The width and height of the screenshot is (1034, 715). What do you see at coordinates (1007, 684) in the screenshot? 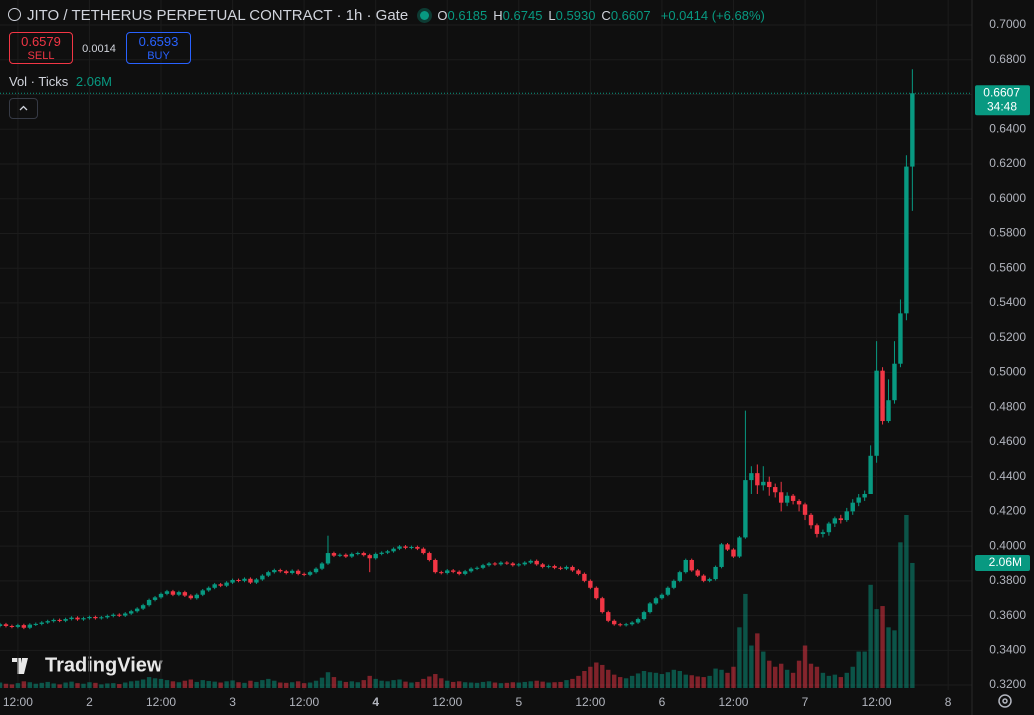
I see `y-tick-label: 0.3200` at bounding box center [1007, 684].